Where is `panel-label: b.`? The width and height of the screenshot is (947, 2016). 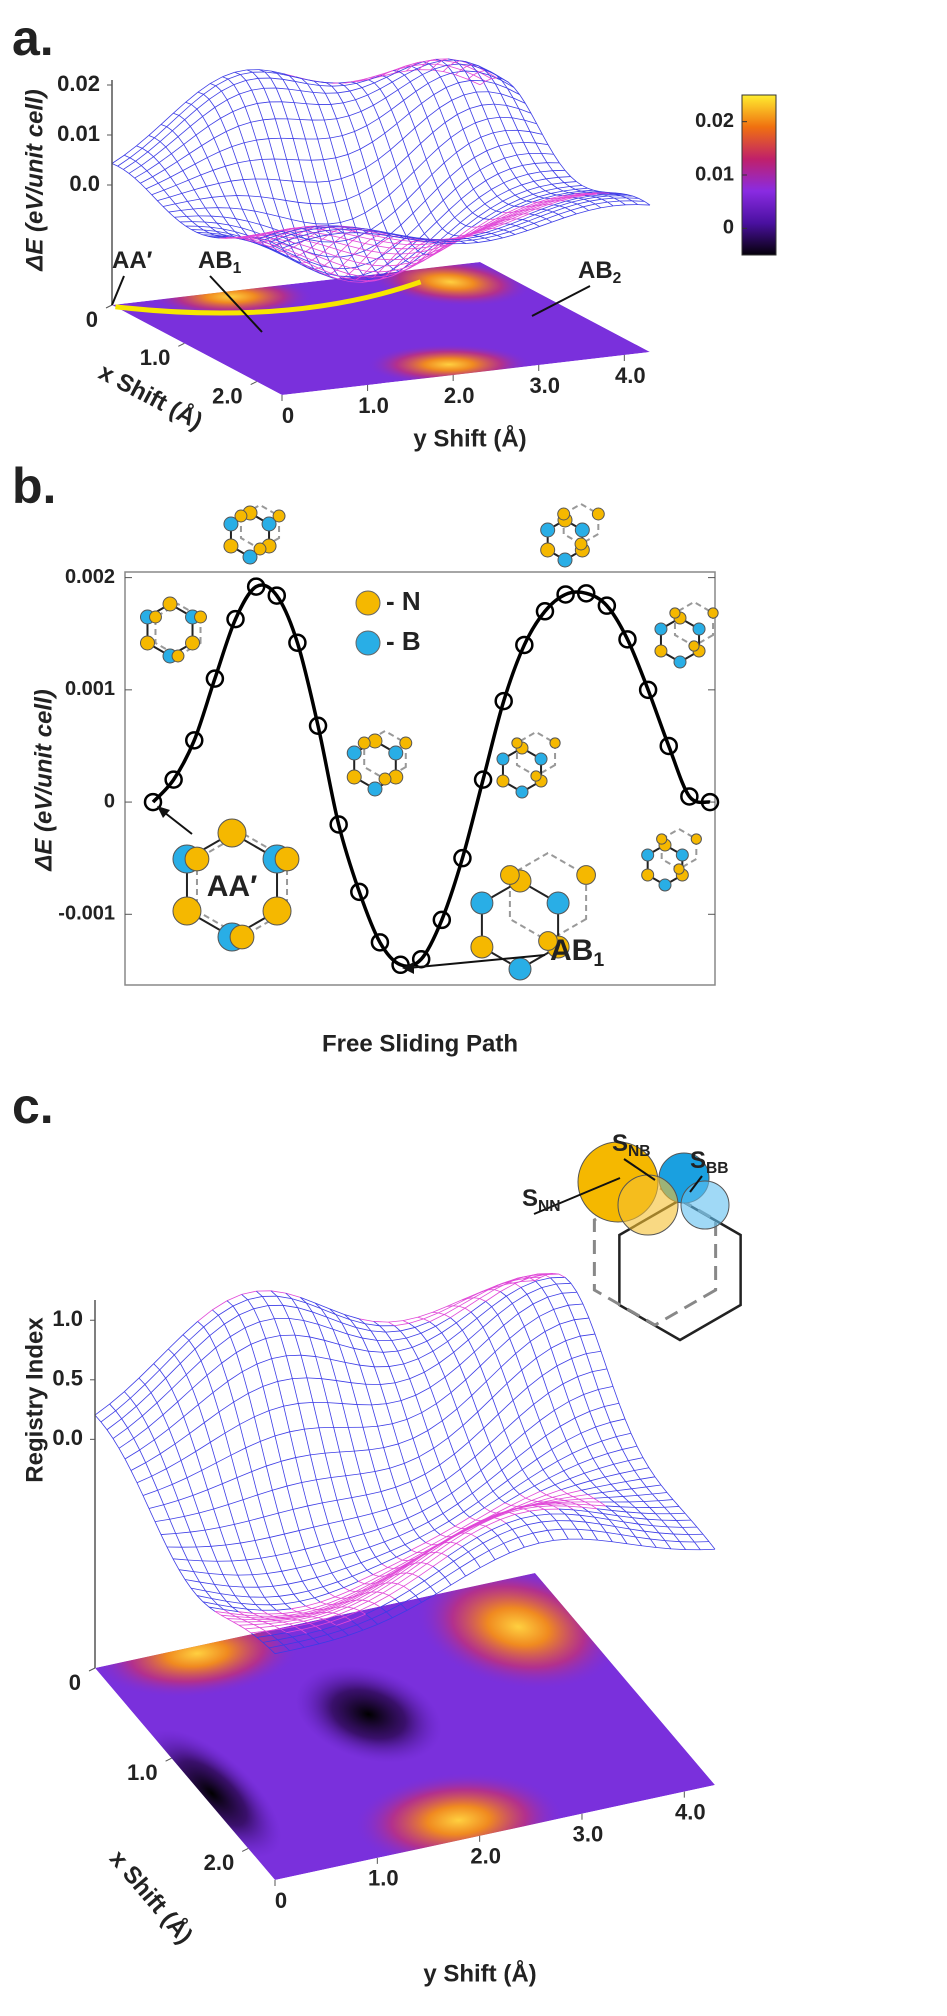
panel-label: b. is located at coordinates (34, 486).